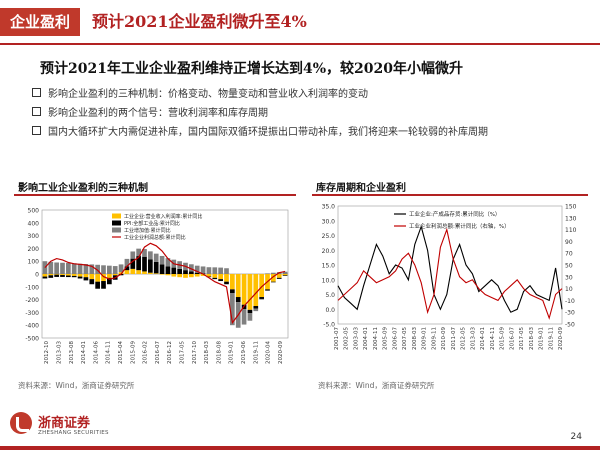 The height and width of the screenshot is (450, 600). Describe the element at coordinates (569, 277) in the screenshot. I see `y-tick-label-right: 30` at that location.